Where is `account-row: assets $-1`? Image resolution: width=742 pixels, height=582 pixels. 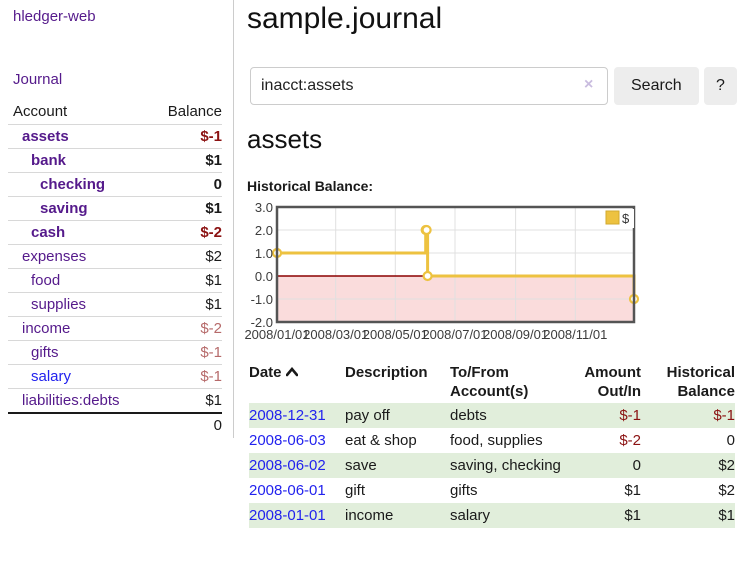 account-row: assets $-1 is located at coordinates (115, 137).